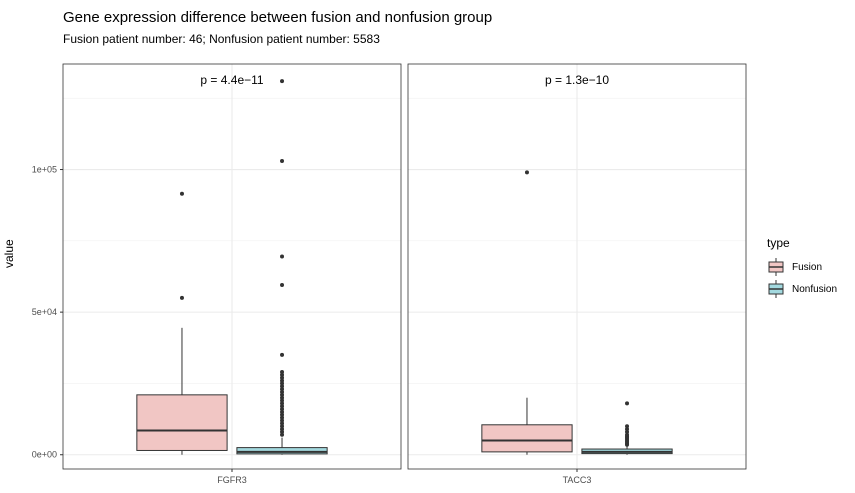  Describe the element at coordinates (526, 172) in the screenshot. I see `tacc3-fusion-outlier` at that location.